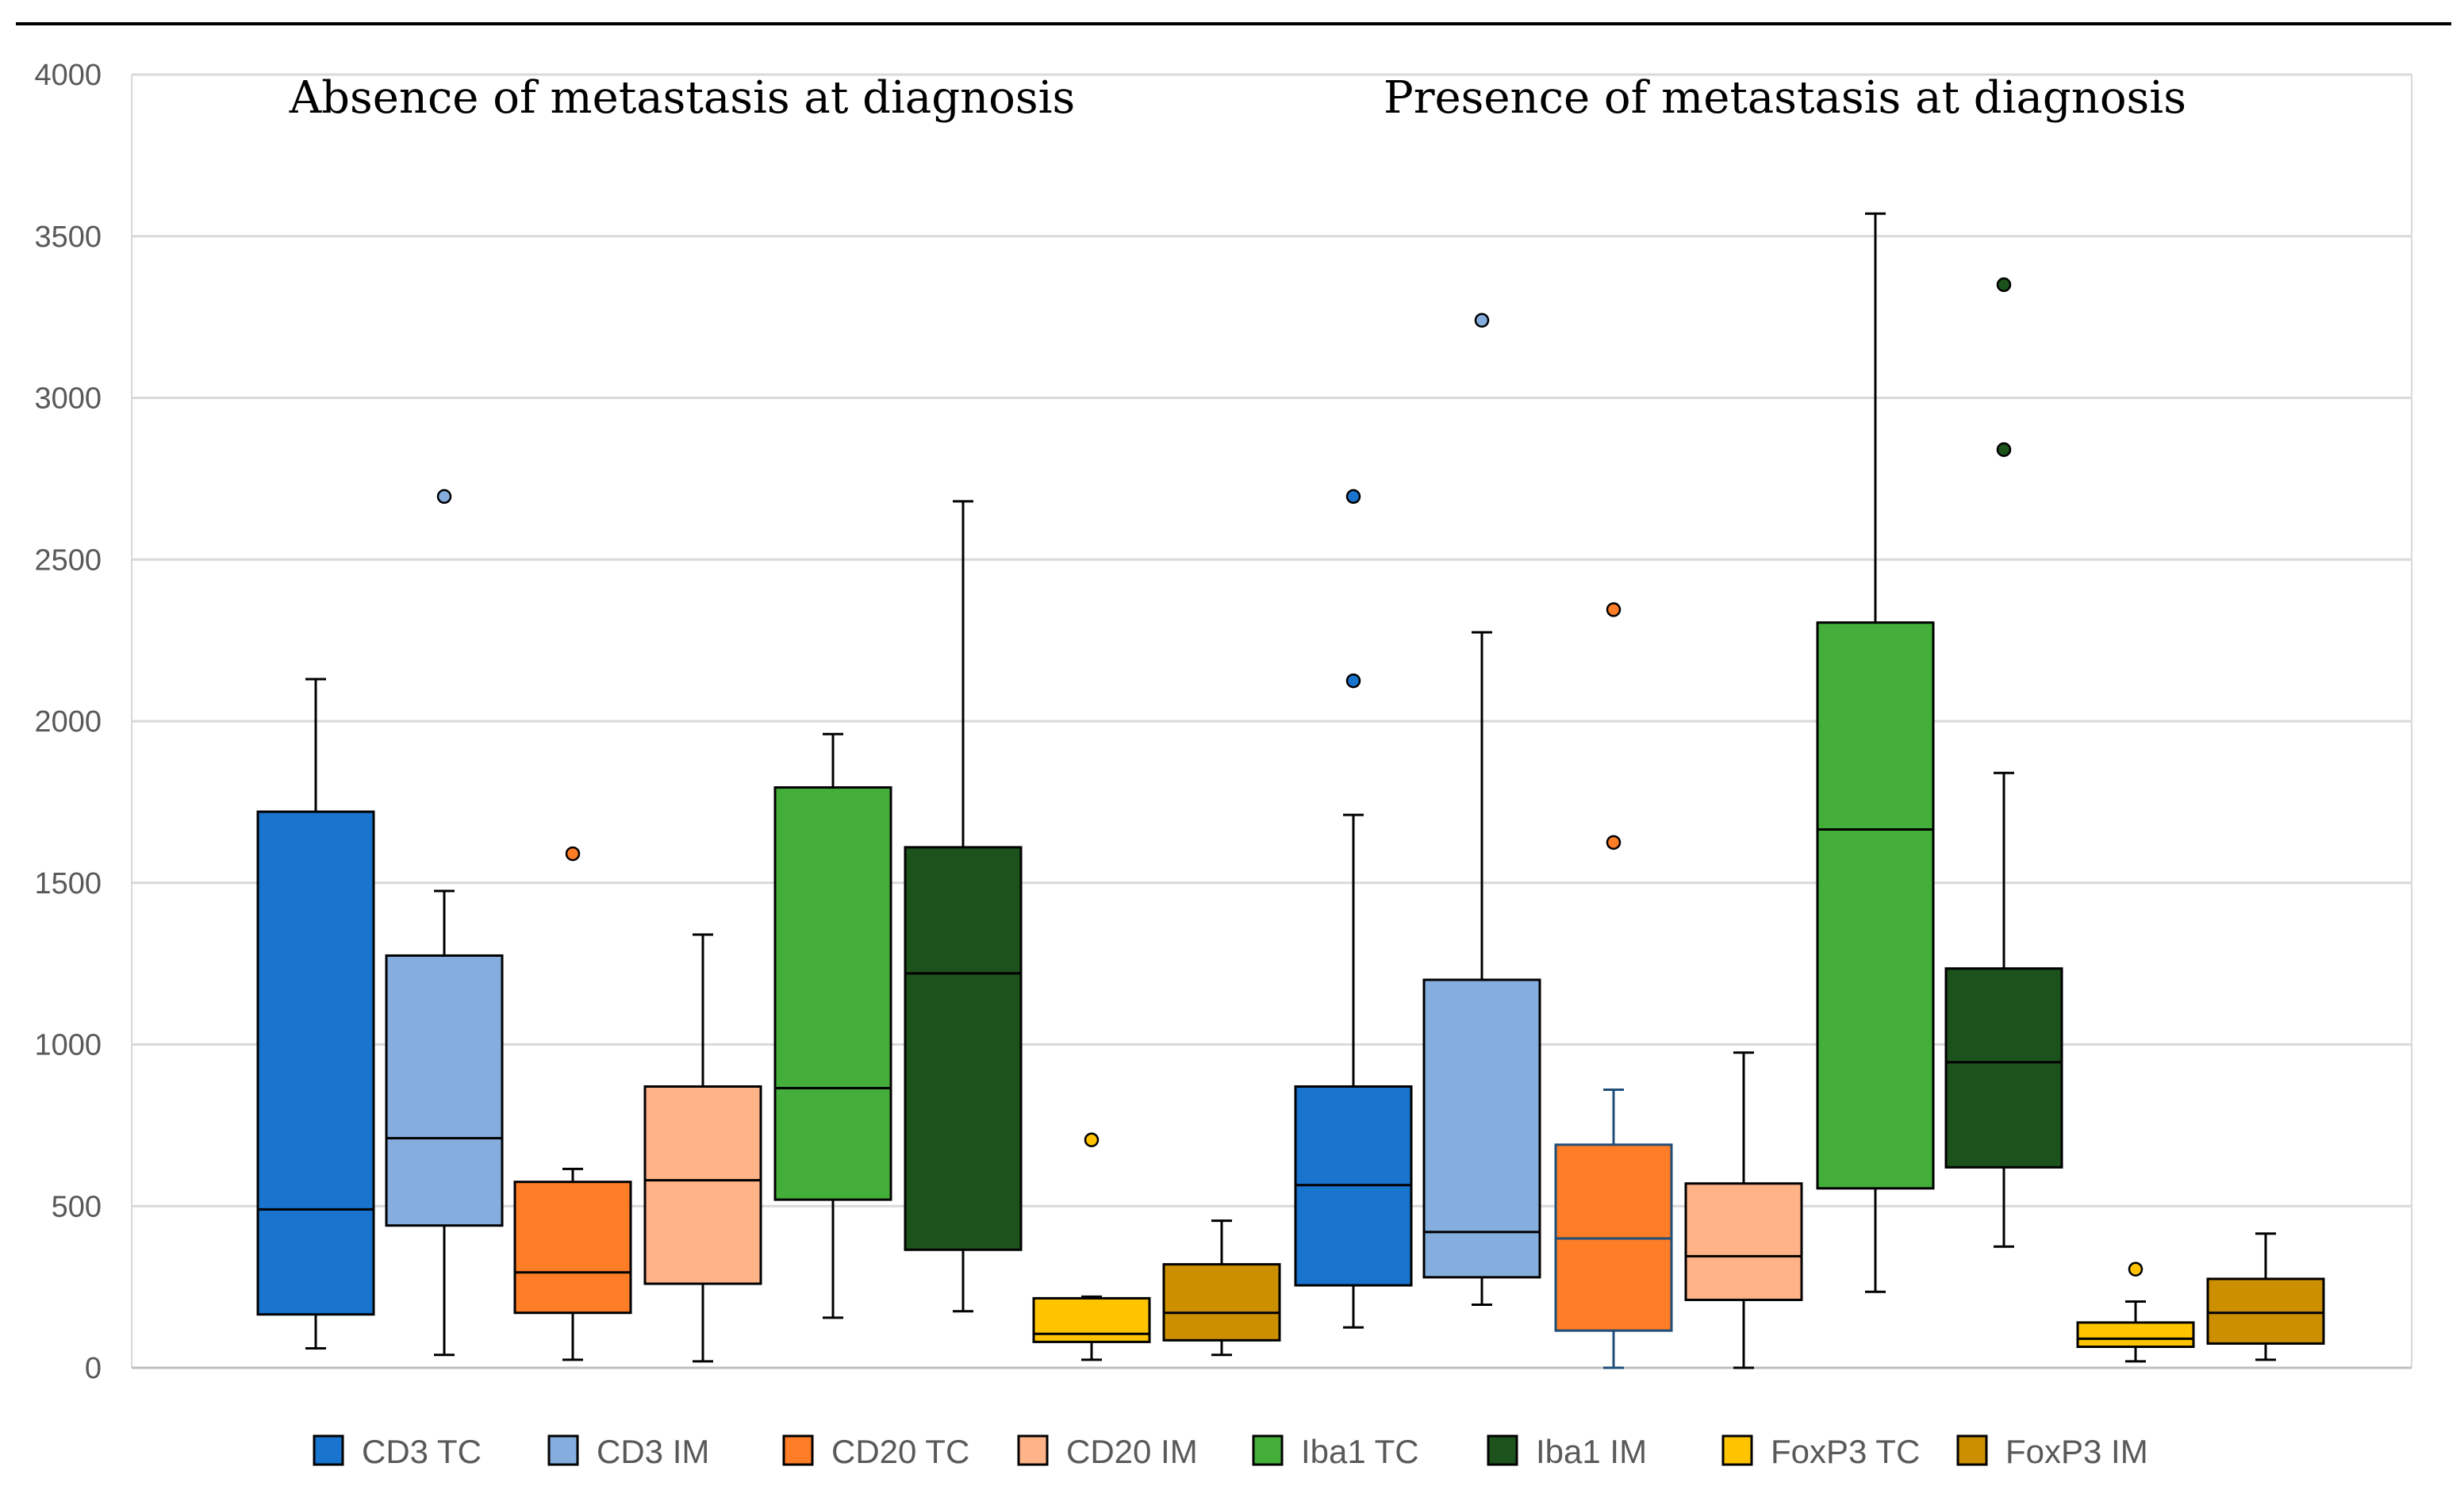 The height and width of the screenshot is (1486, 2464). What do you see at coordinates (68, 237) in the screenshot?
I see `y-tick-label: 3500` at bounding box center [68, 237].